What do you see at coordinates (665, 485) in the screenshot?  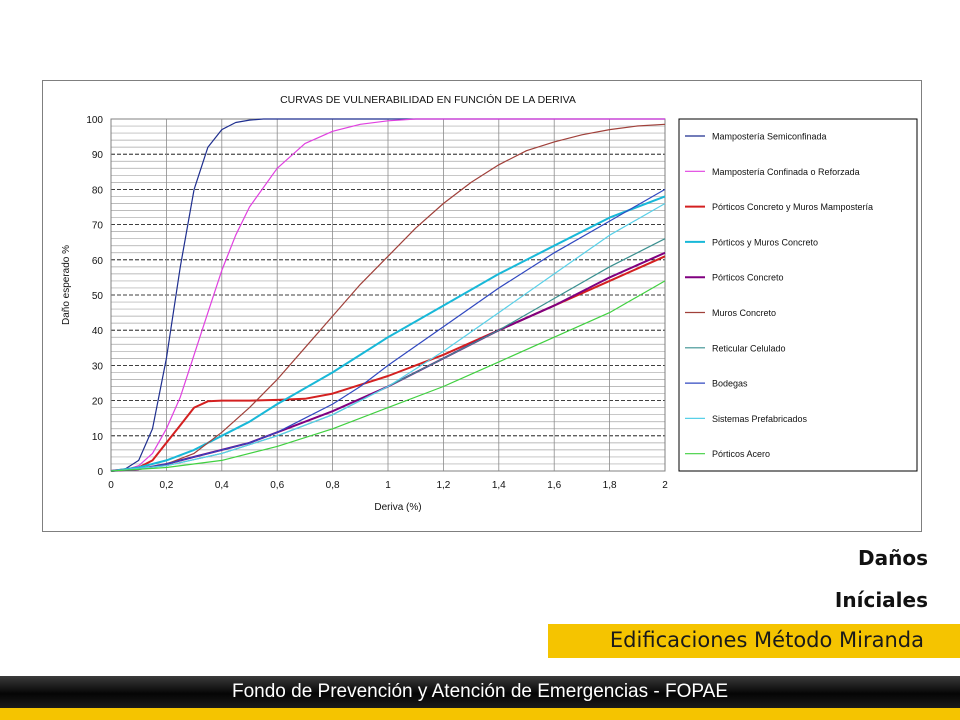 I see `x-tick-label: 2` at bounding box center [665, 485].